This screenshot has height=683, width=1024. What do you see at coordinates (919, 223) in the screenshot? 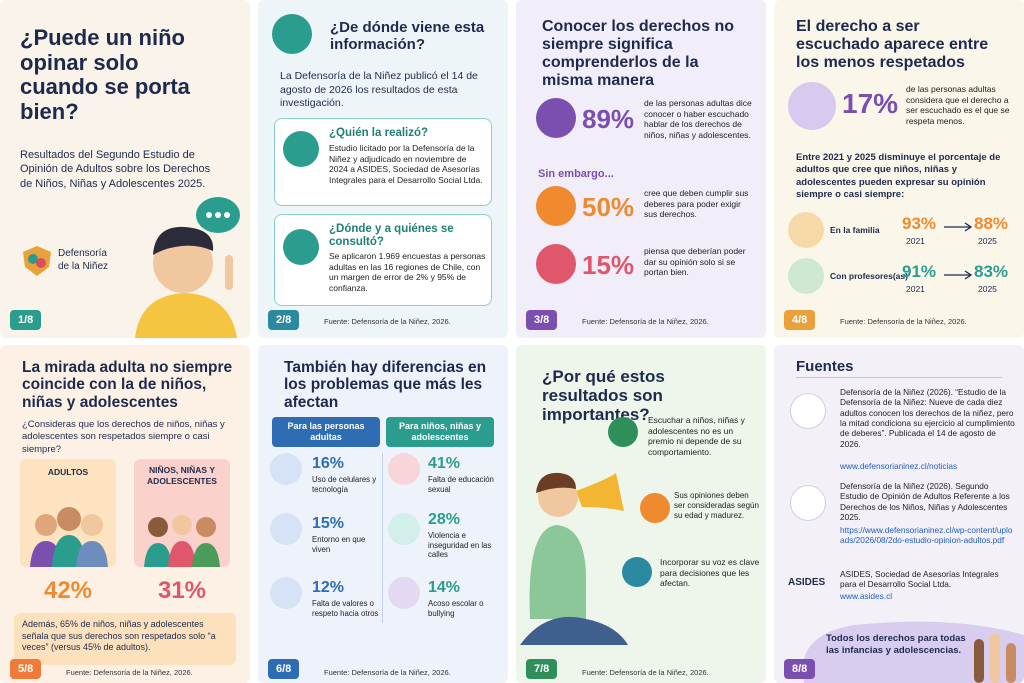
I see `from-value: 93%` at bounding box center [919, 223].